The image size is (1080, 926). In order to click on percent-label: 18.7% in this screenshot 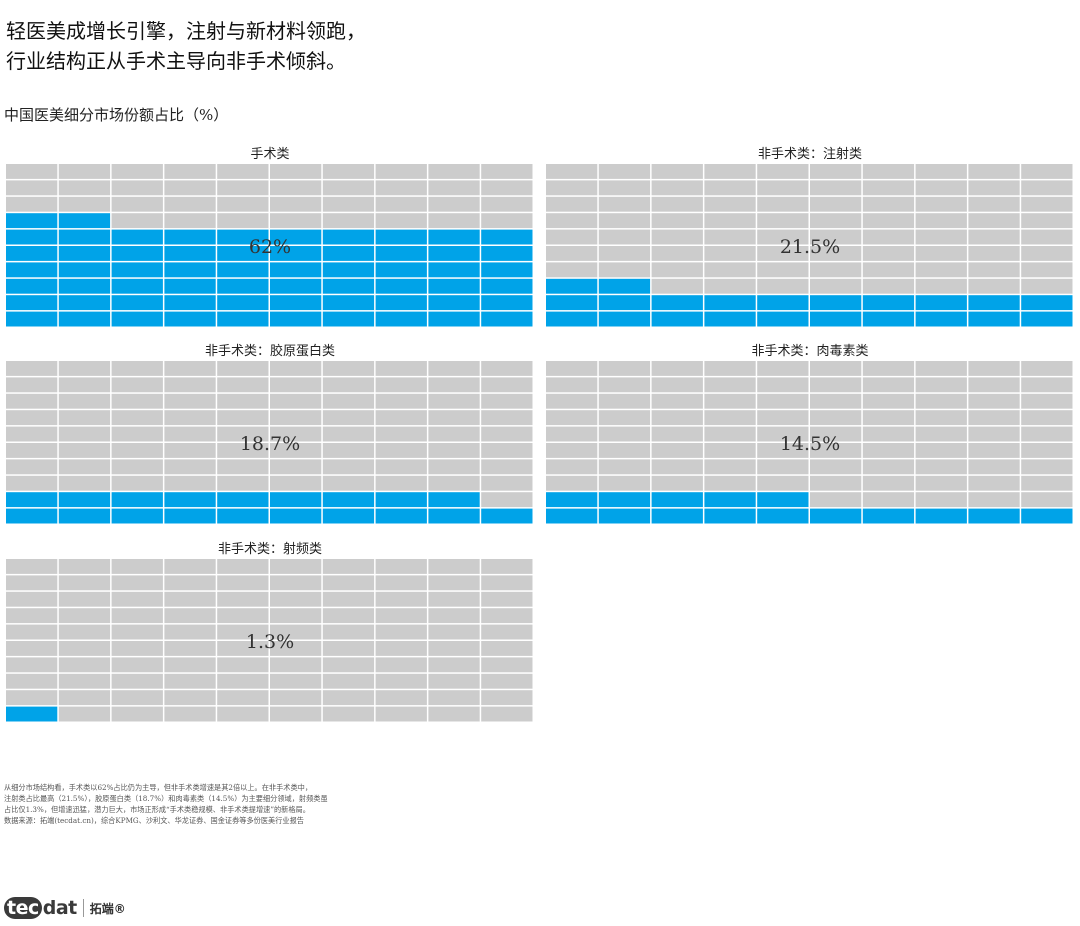, I will do `click(270, 444)`.